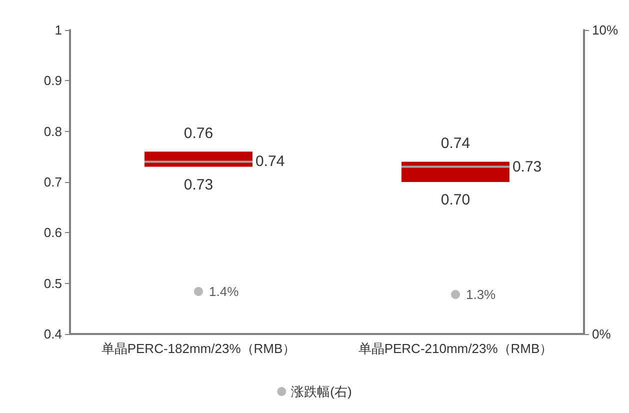 Image resolution: width=629 pixels, height=413 pixels. I want to click on y-tick-label: 0.4, so click(53, 334).